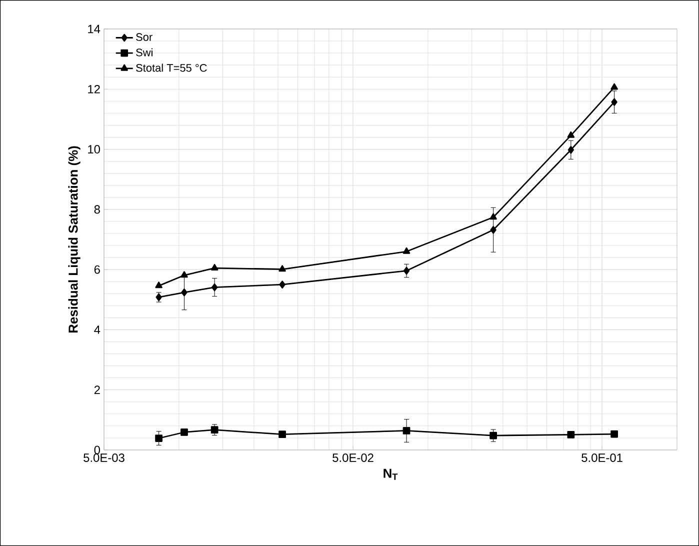  What do you see at coordinates (104, 458) in the screenshot?
I see `x-tick-label: 5.0E-03` at bounding box center [104, 458].